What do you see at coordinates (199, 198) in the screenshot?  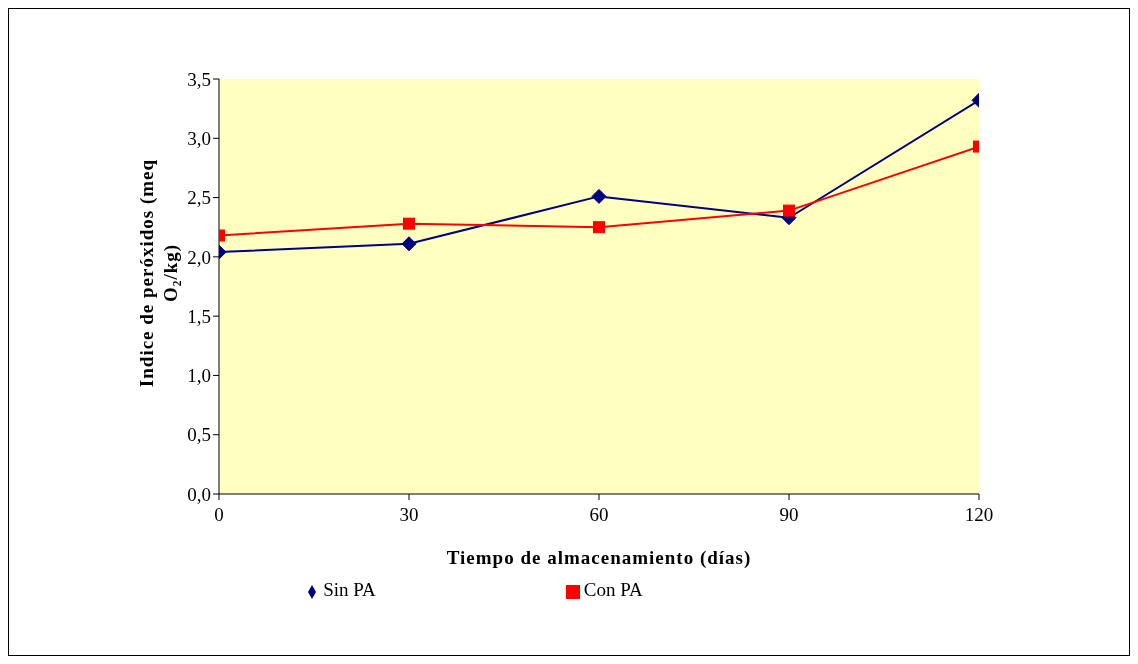 I see `y-tick-label: 2,5` at bounding box center [199, 198].